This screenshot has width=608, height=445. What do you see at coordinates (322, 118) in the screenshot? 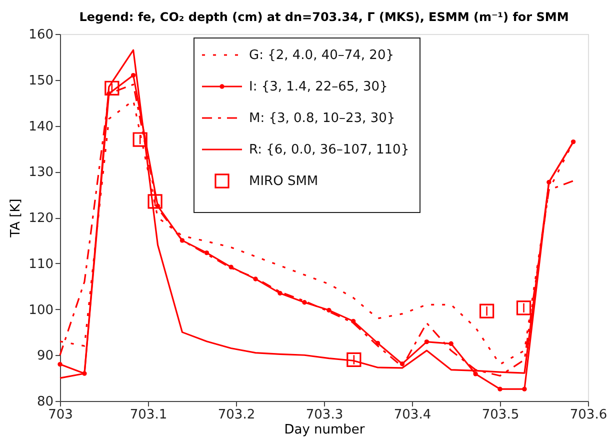
I see `legend-label: M: {3, 0.8, 10–23, 30}` at bounding box center [322, 118].